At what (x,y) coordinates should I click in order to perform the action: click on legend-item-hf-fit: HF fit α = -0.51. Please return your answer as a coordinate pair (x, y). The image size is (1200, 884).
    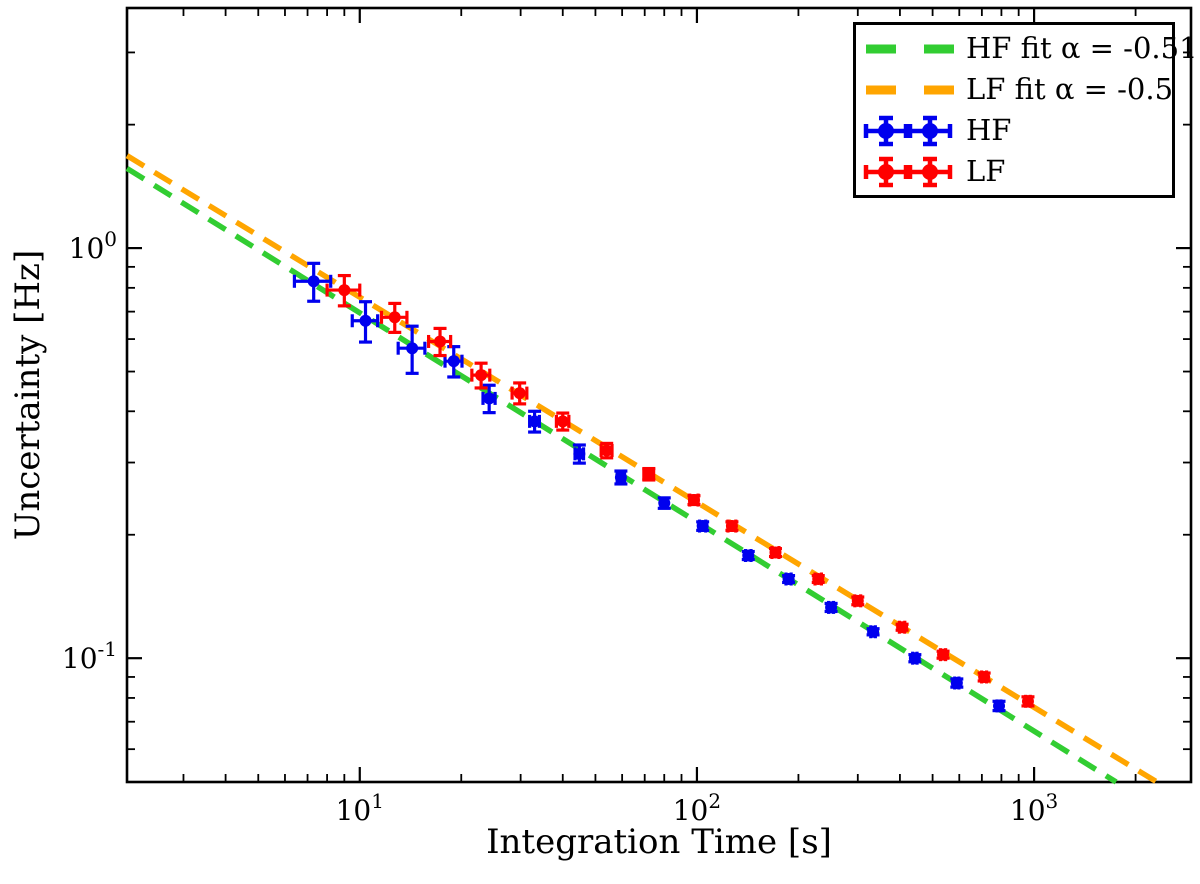
    Looking at the image, I should click on (1030, 49).